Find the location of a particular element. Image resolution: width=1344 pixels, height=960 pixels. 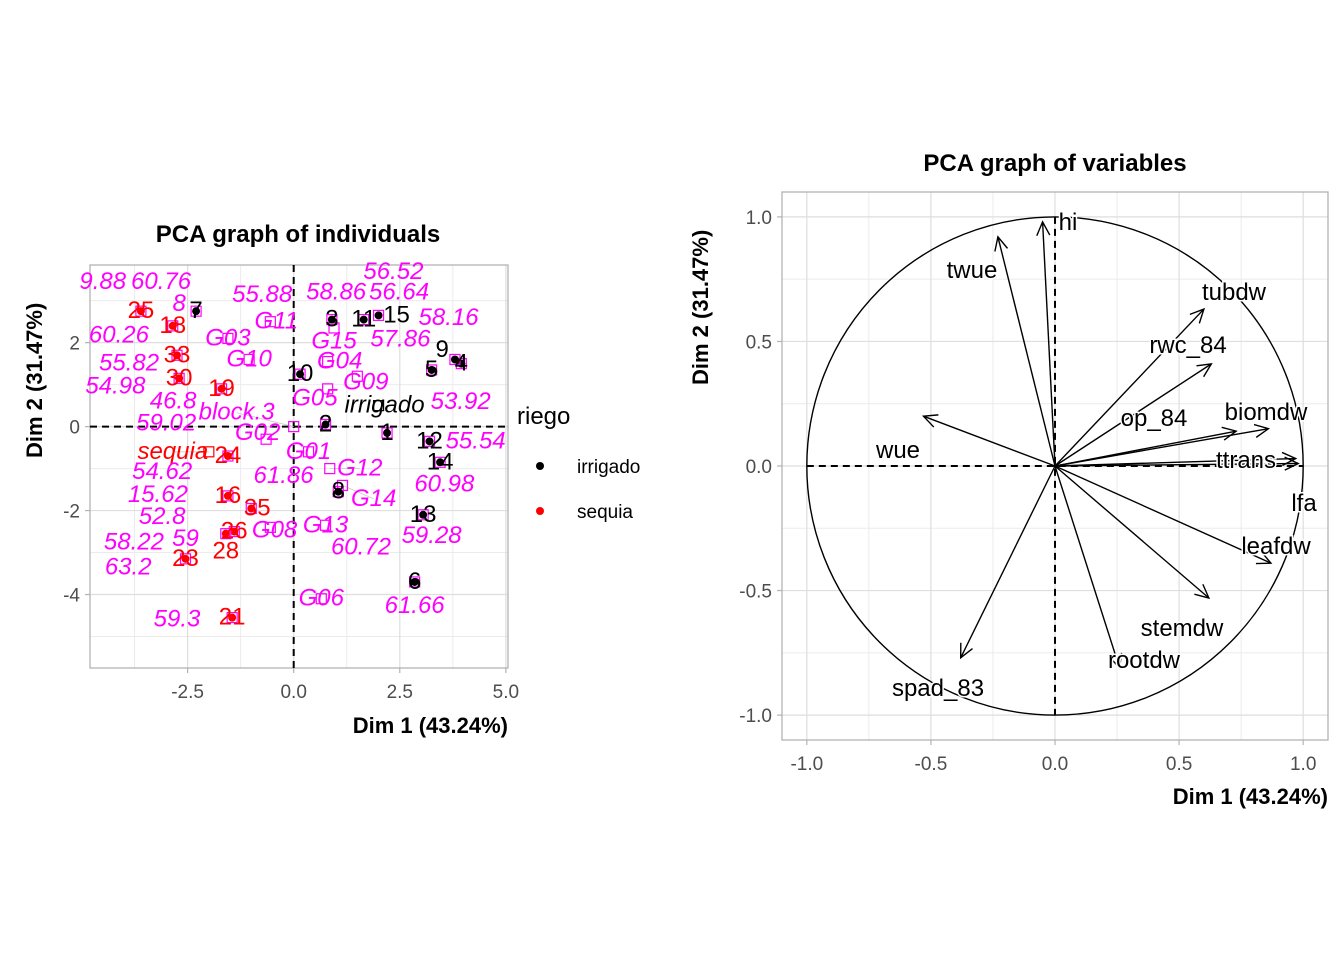

variables-ylabel: Dim 2 (31.47%) is located at coordinates (700, 307).